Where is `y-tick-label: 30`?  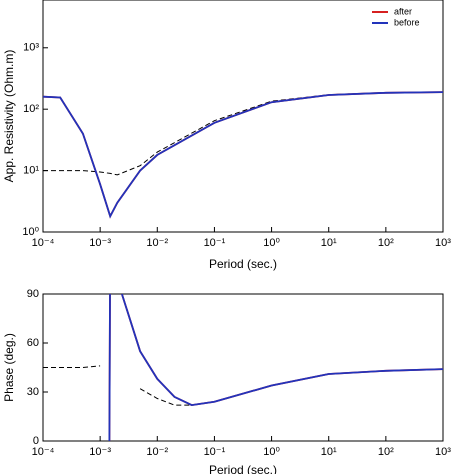
y-tick-label: 30 is located at coordinates (33, 392).